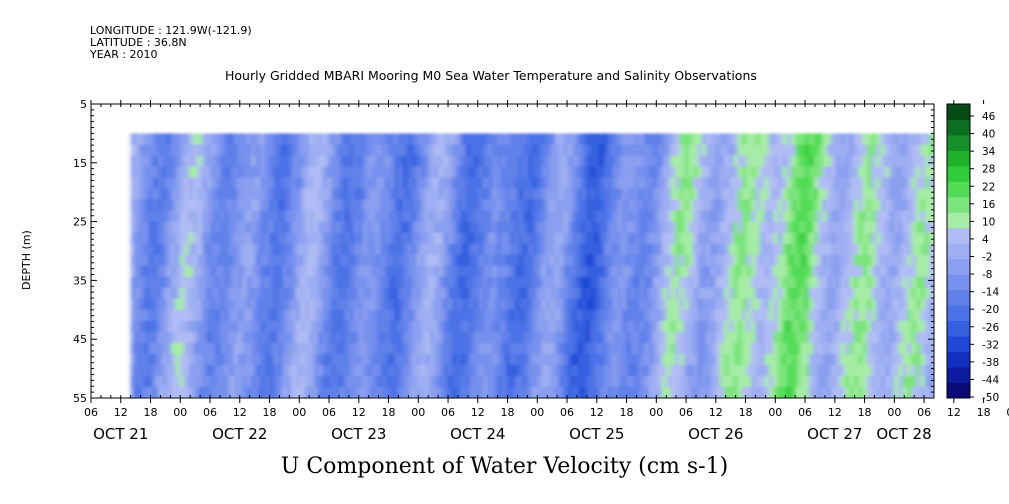 Image resolution: width=1009 pixels, height=504 pixels. Describe the element at coordinates (990, 363) in the screenshot. I see `colorbar-label: -38` at that location.